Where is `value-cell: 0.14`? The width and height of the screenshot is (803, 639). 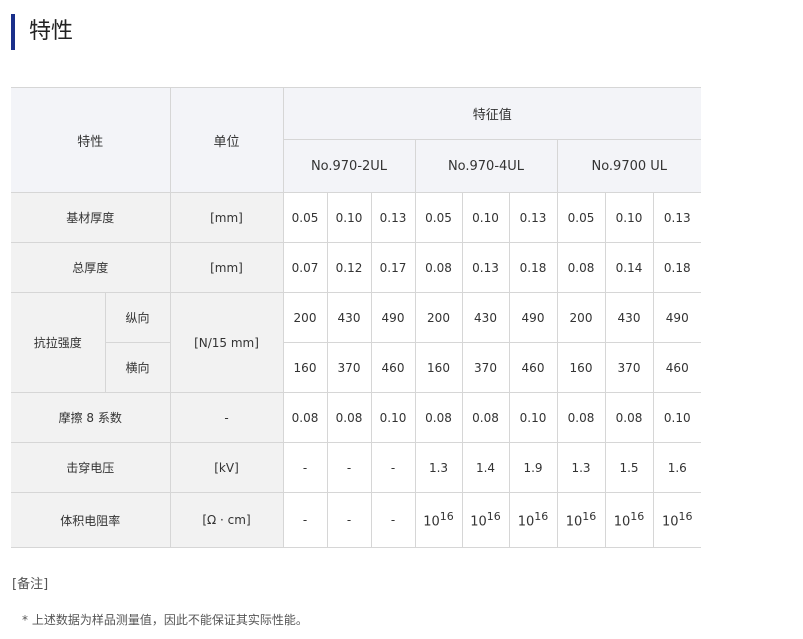
value-cell: 0.14 is located at coordinates (629, 267).